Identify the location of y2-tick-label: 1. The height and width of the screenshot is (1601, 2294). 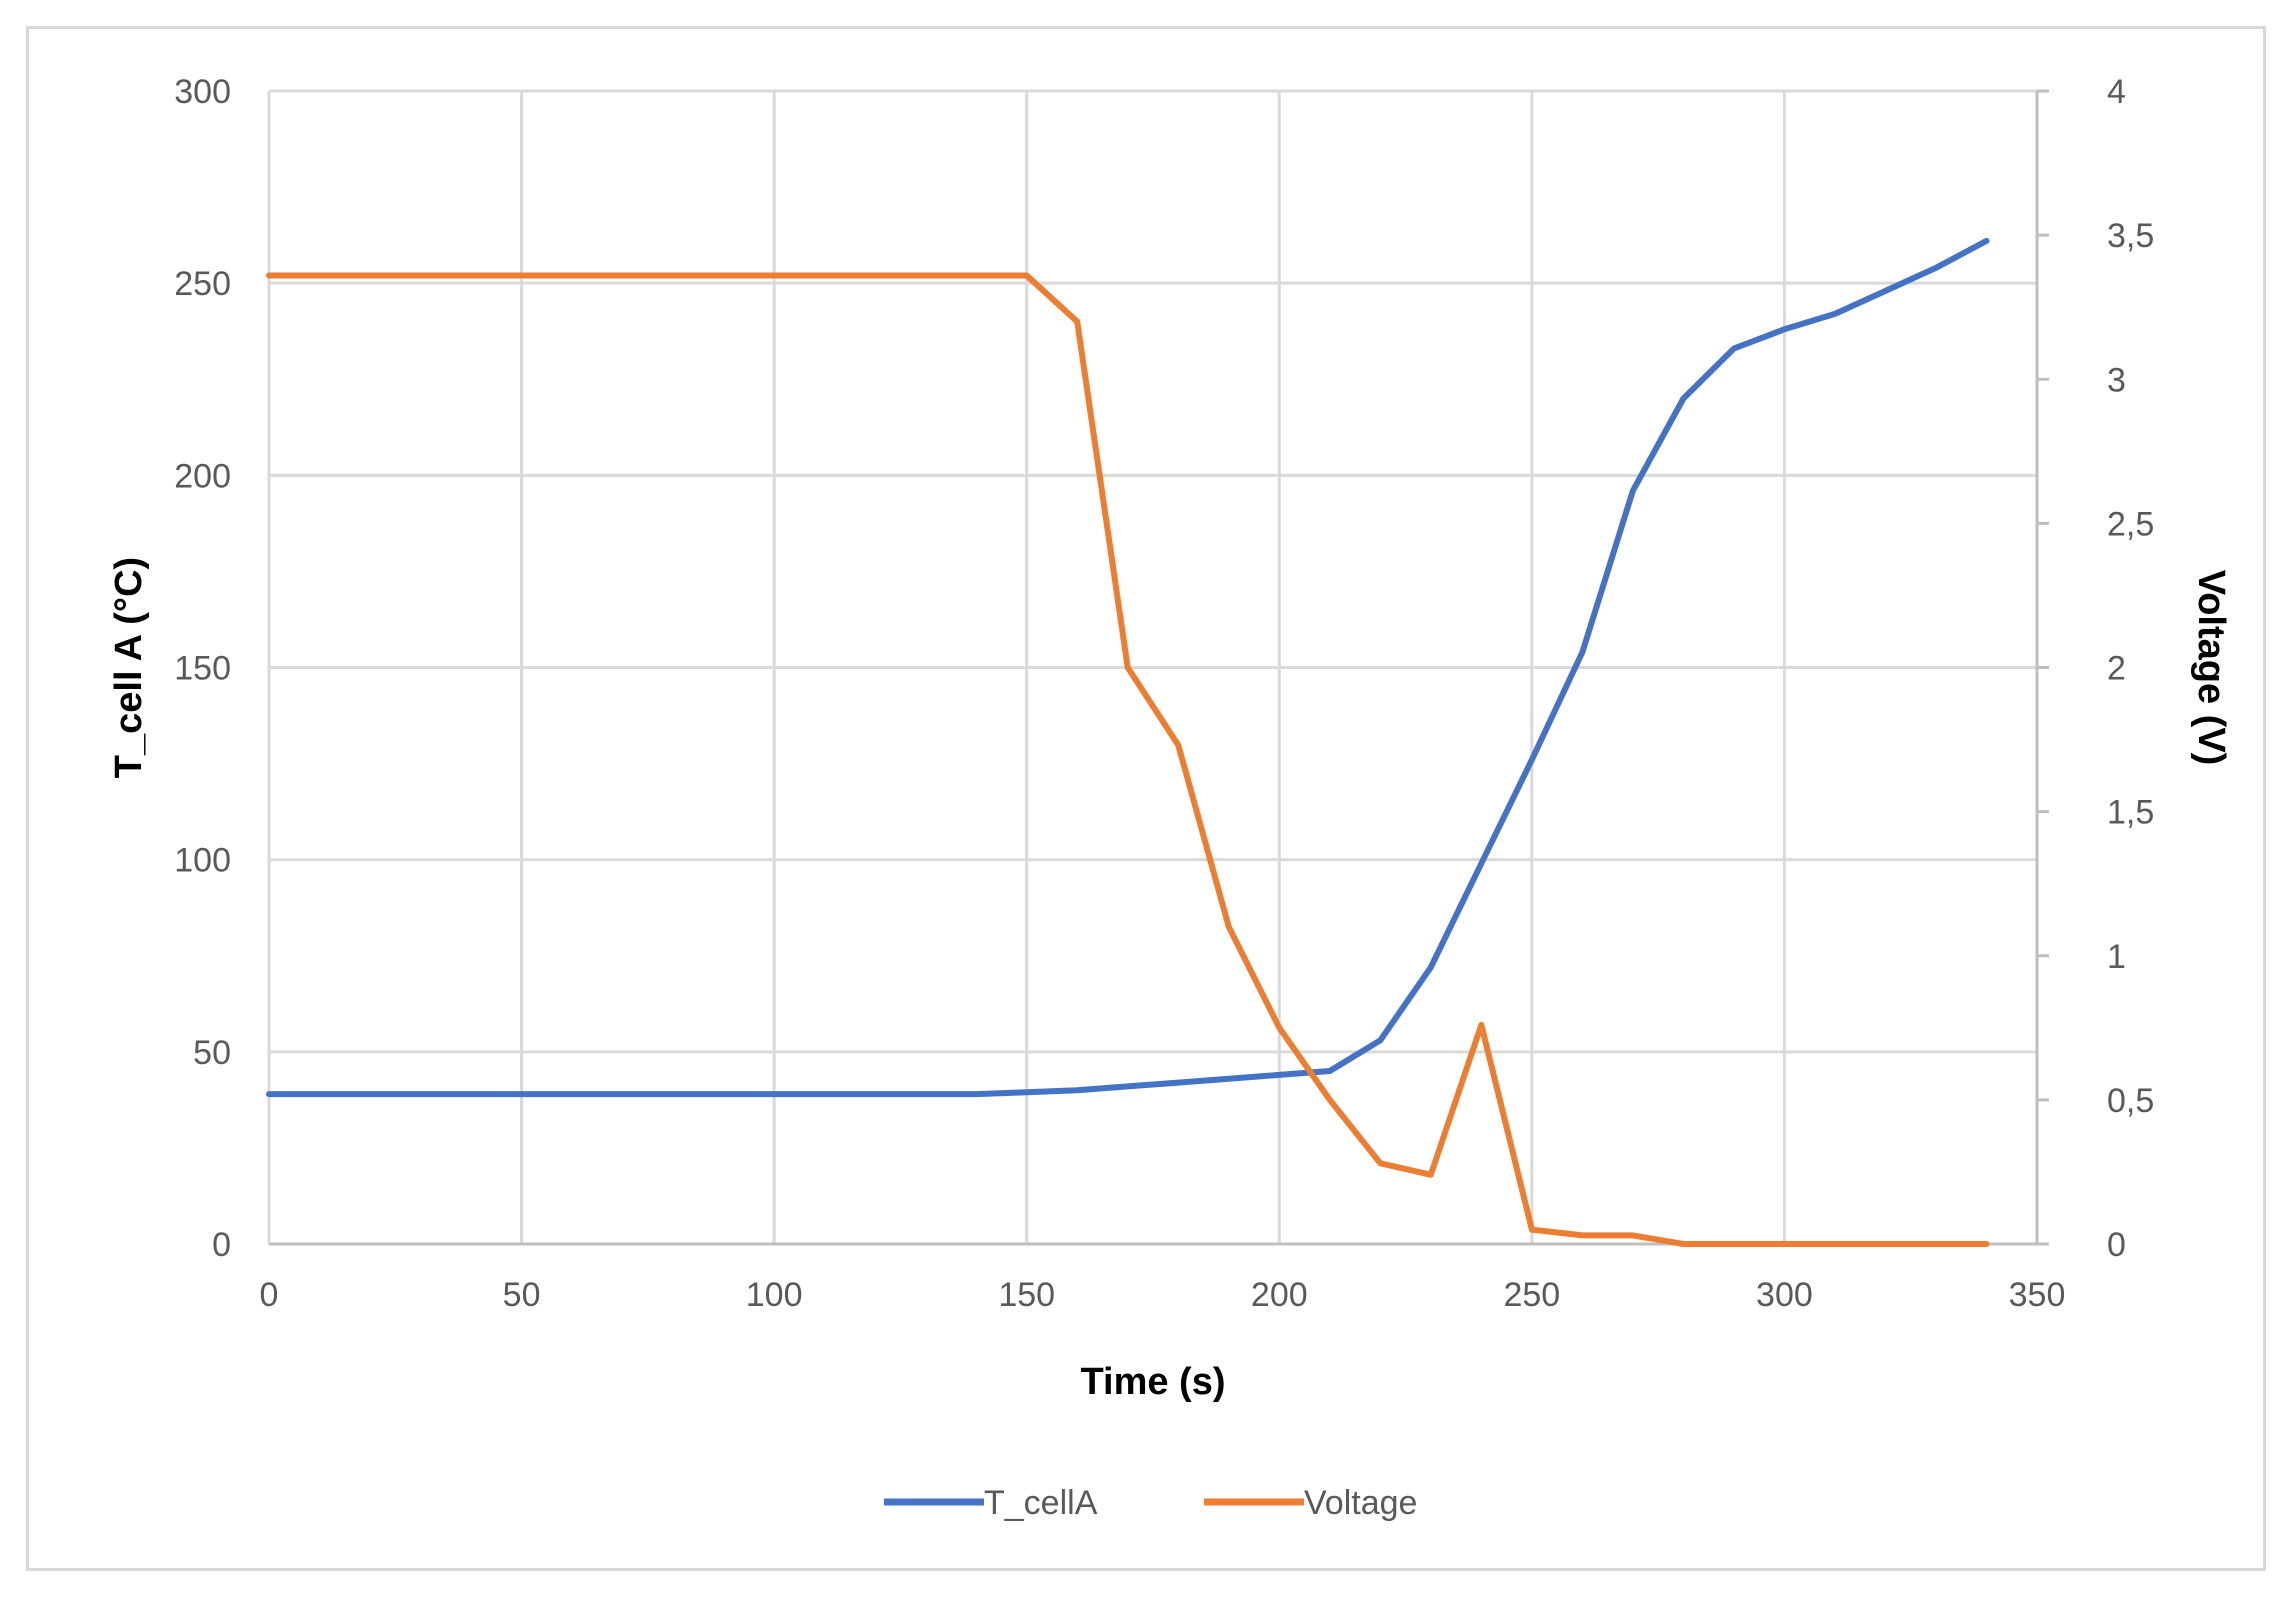
(2116, 957).